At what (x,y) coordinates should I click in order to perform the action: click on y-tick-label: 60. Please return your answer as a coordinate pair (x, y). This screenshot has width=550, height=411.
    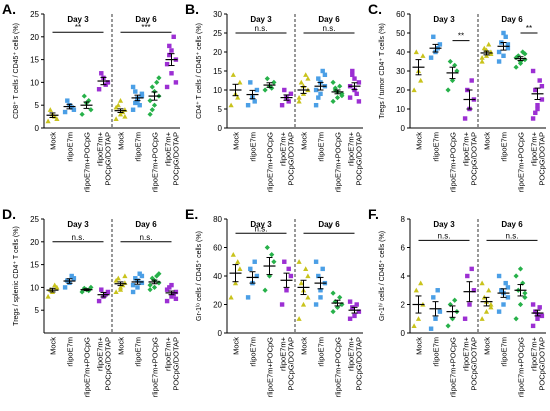
    Looking at the image, I should click on (400, 14).